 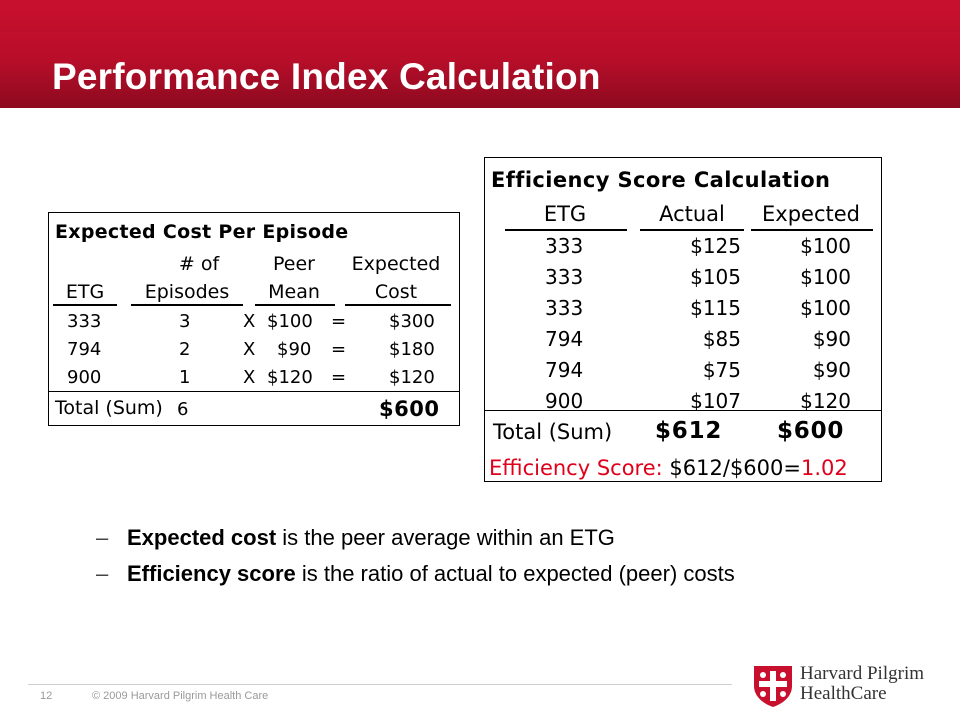 I want to click on cell-episodes: 2, so click(x=185, y=349).